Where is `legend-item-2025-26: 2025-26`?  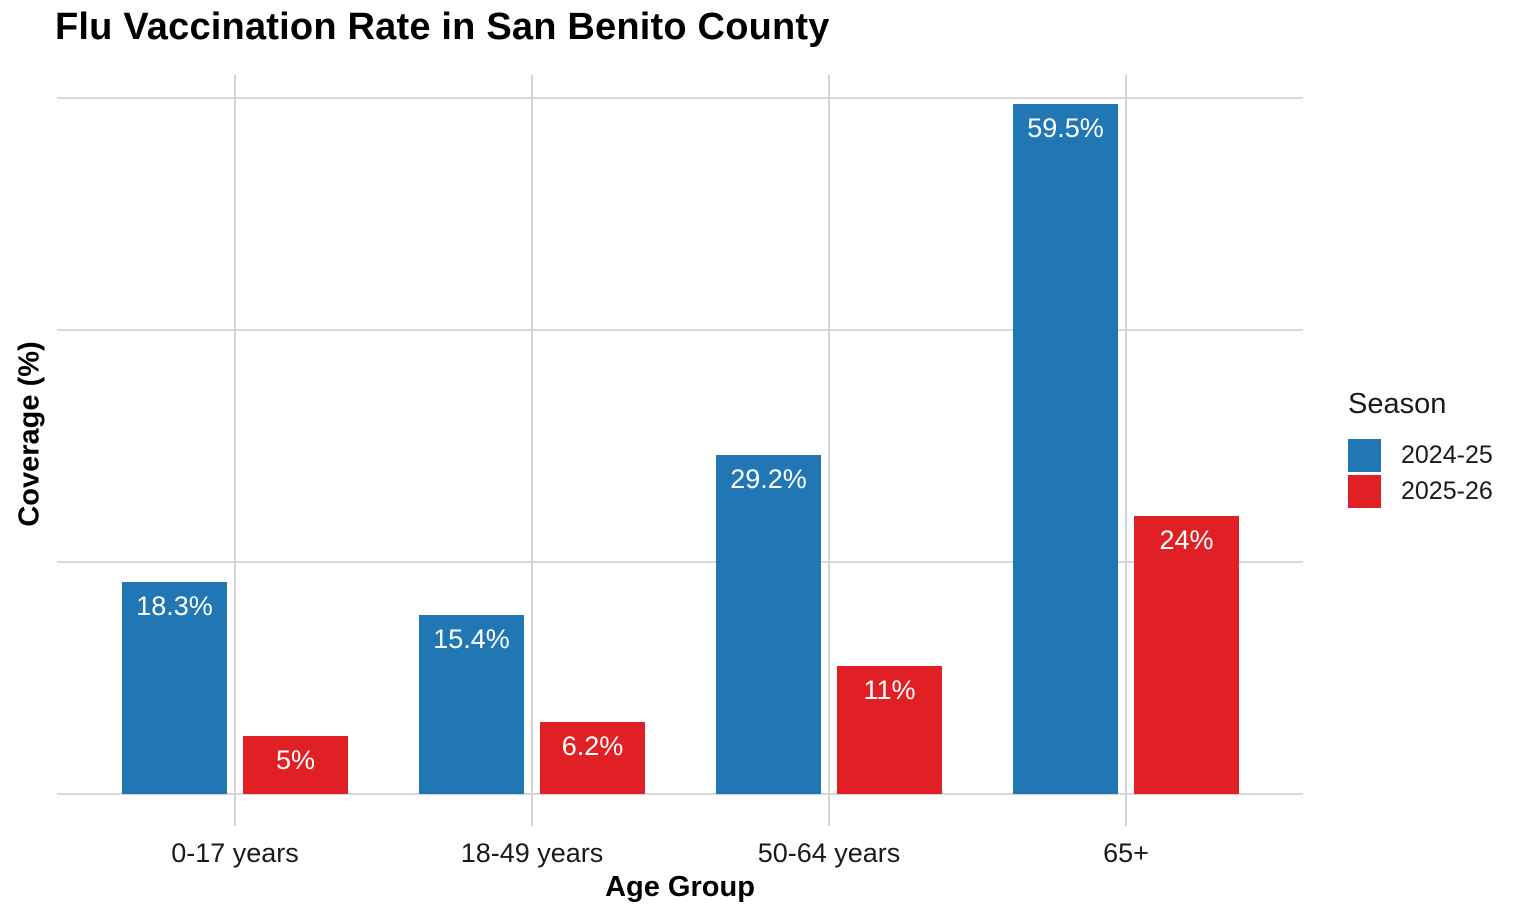
legend-item-2025-26: 2025-26 is located at coordinates (1443, 491).